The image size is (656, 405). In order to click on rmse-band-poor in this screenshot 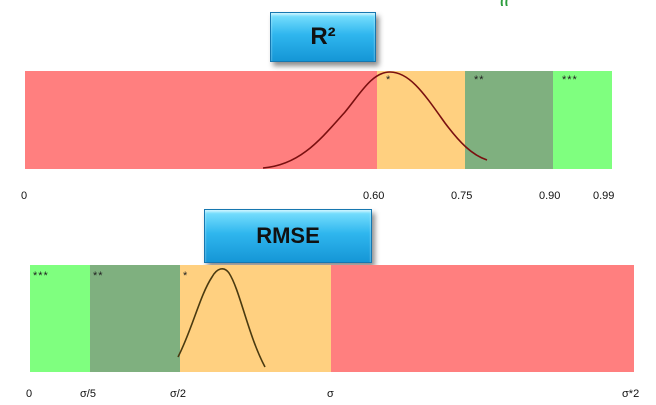, I will do `click(482, 318)`.